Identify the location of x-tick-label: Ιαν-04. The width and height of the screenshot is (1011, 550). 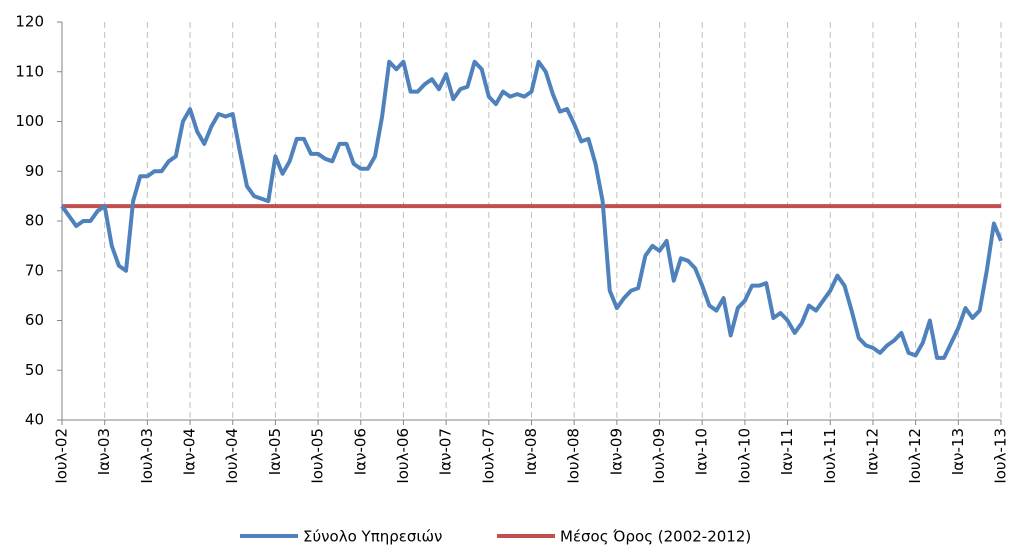
(190, 451).